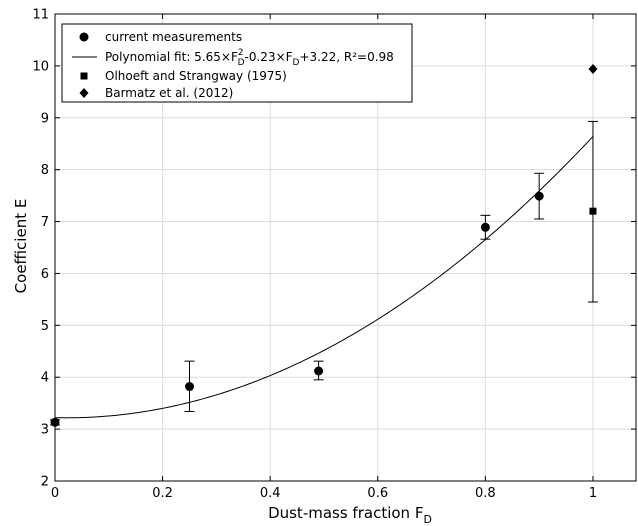 The width and height of the screenshot is (638, 526). I want to click on y-tick-label: 9, so click(45, 118).